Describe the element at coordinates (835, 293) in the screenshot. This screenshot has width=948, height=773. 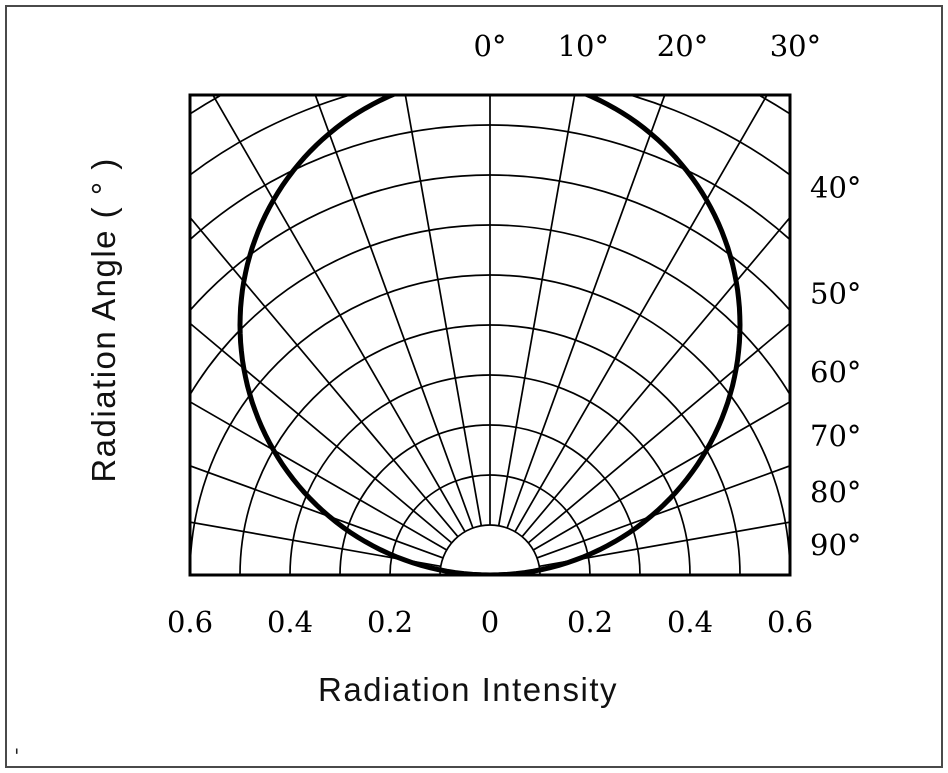
I see `angle-tick-label-right: 50°` at that location.